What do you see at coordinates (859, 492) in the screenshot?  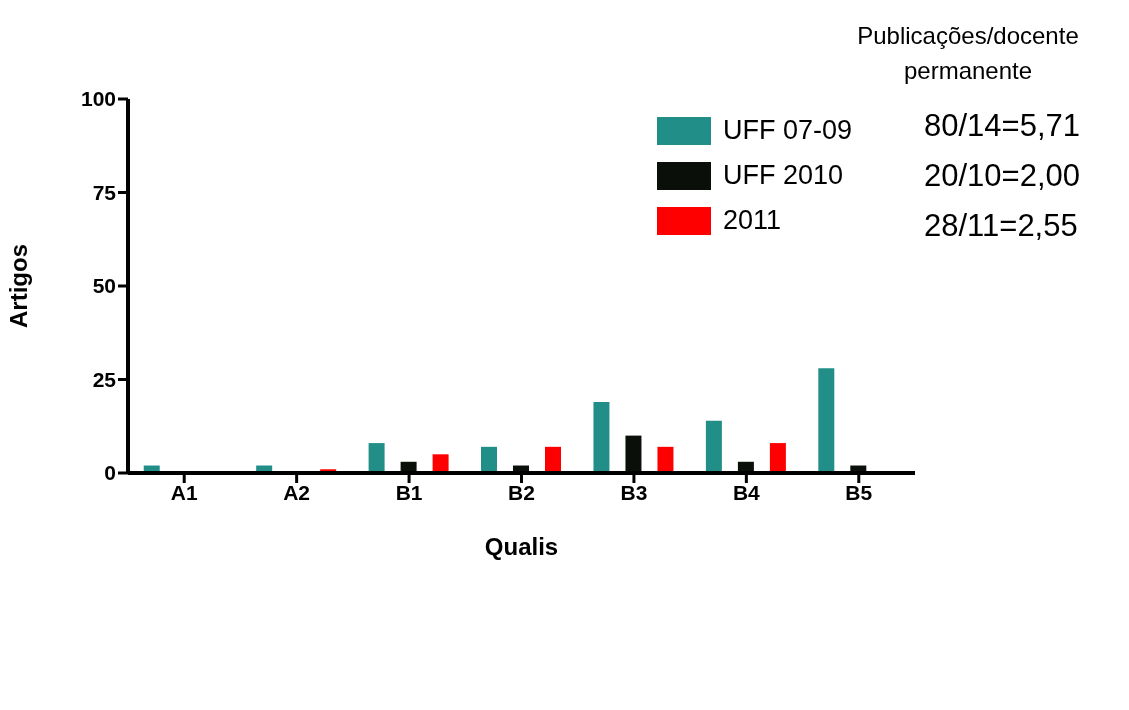 I see `x-tick-label: B5` at bounding box center [859, 492].